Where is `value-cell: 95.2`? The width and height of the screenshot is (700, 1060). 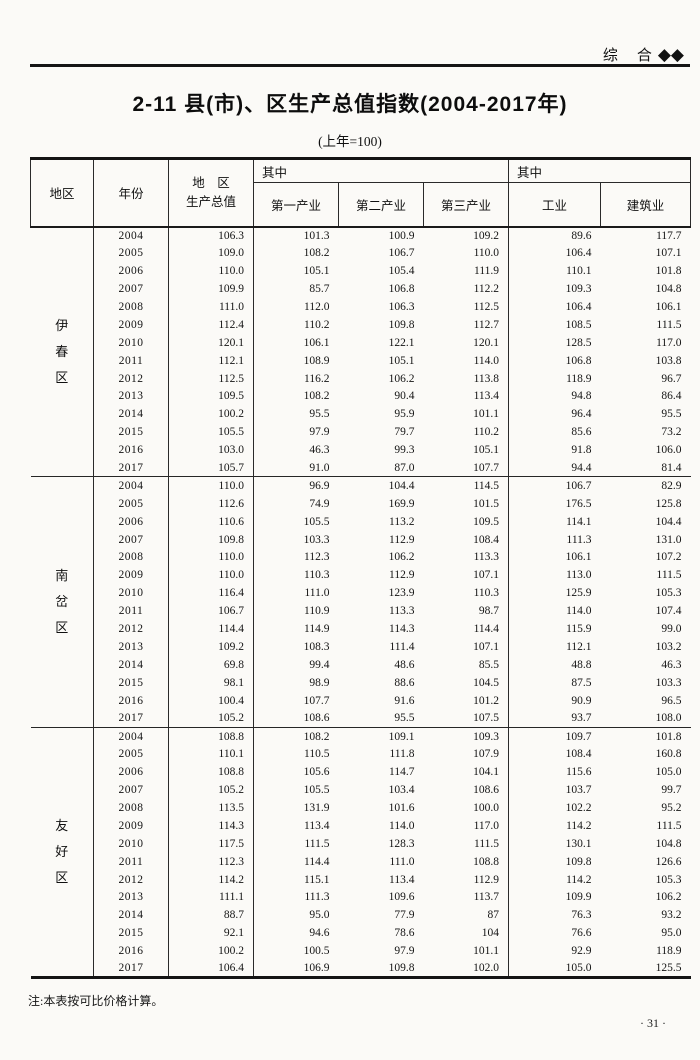
value-cell: 95.2 is located at coordinates (671, 807).